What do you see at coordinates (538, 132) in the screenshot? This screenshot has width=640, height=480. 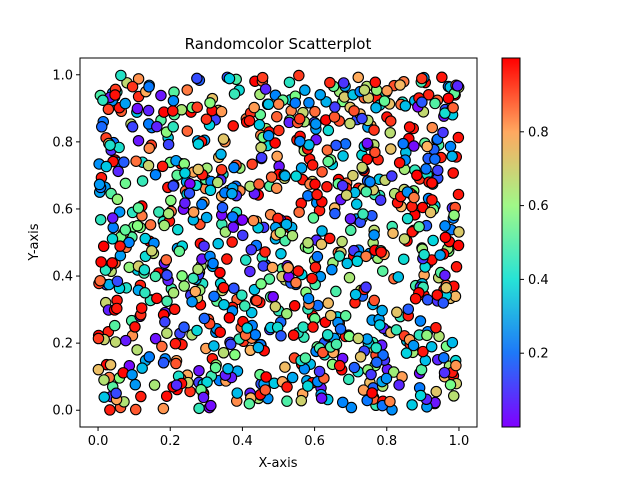 I see `colorbar-tick-label: 0.8` at bounding box center [538, 132].